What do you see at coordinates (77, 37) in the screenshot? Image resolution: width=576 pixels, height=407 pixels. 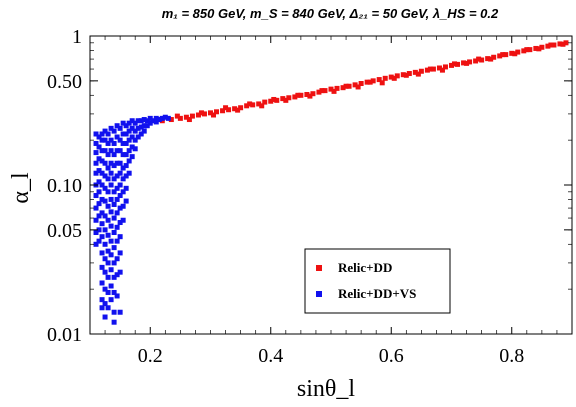 I see `y-tick-label: 1` at bounding box center [77, 37].